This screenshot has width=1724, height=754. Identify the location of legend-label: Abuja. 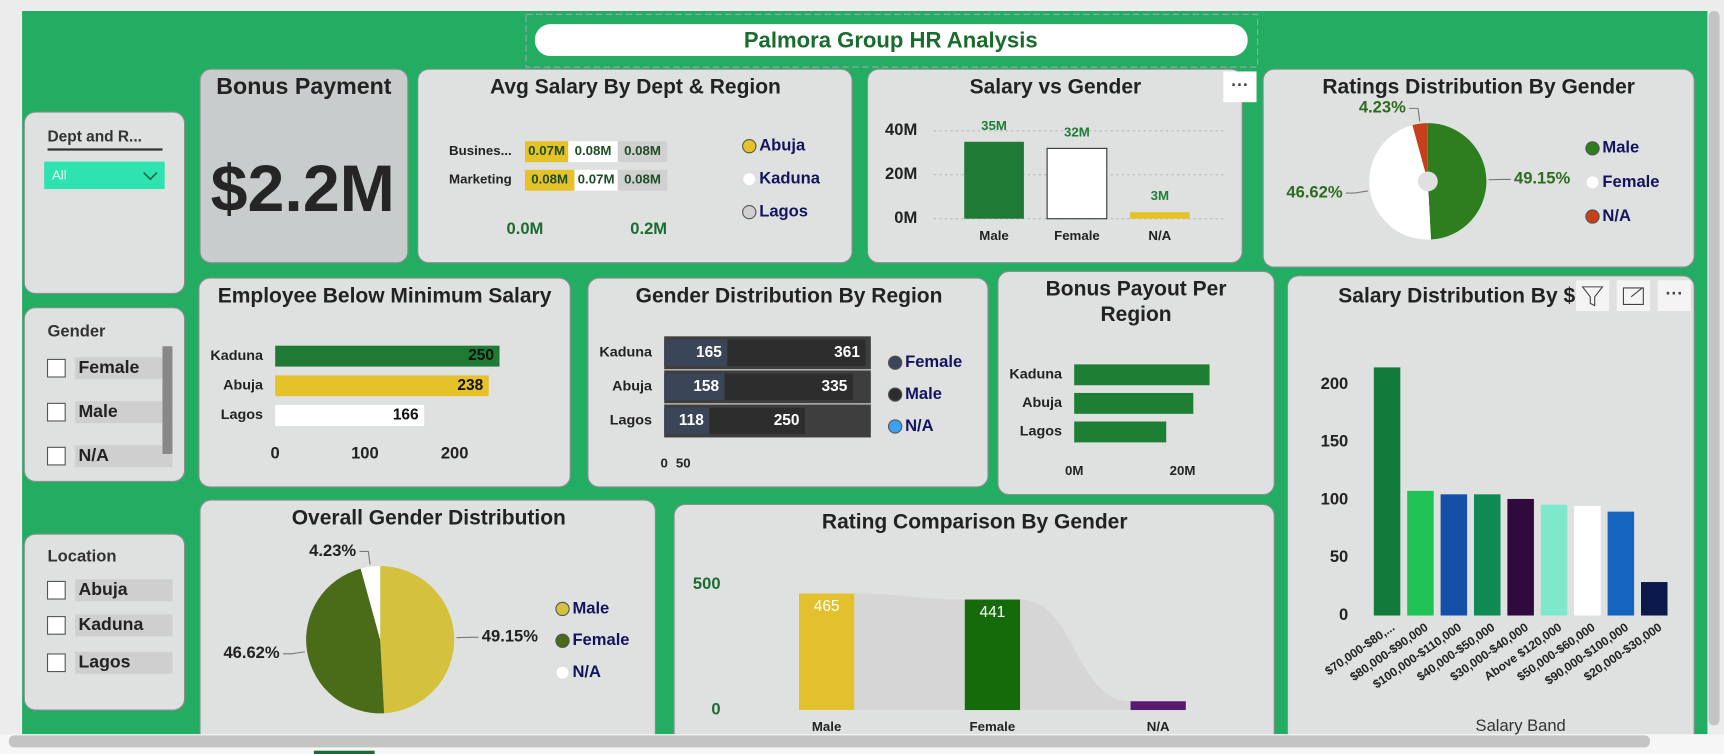
(782, 145).